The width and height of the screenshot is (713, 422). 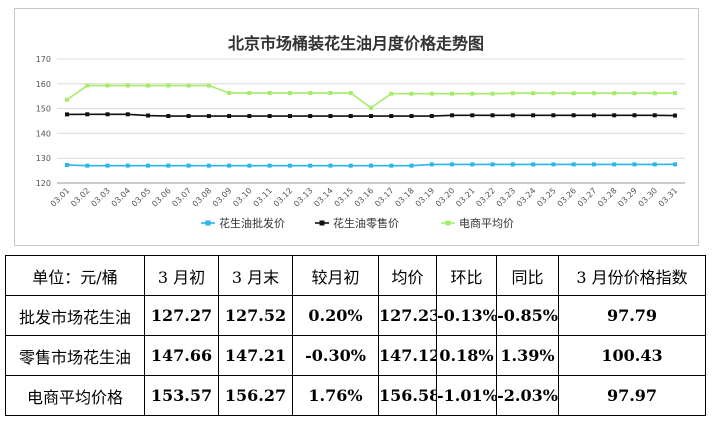 What do you see at coordinates (357, 223) in the screenshot?
I see `legend: 花生油批发价 花生油零售价 电商平均价` at bounding box center [357, 223].